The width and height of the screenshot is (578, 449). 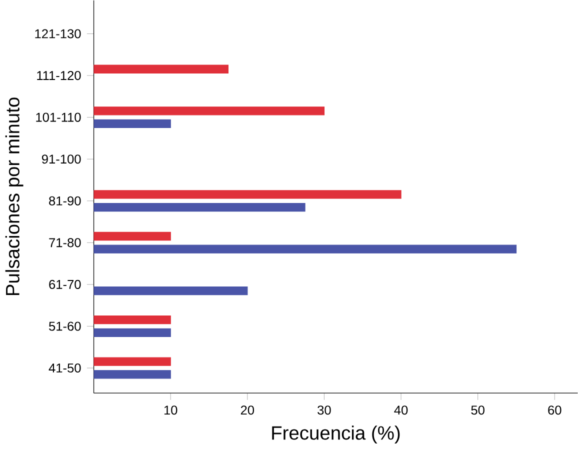 I want to click on x-tick-label: 50, so click(x=477, y=410).